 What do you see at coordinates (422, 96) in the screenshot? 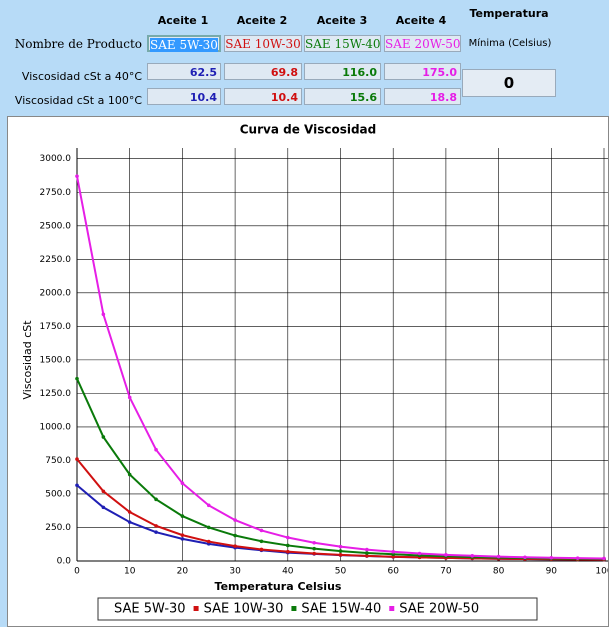
I see `input-field: 18.8` at bounding box center [422, 96].